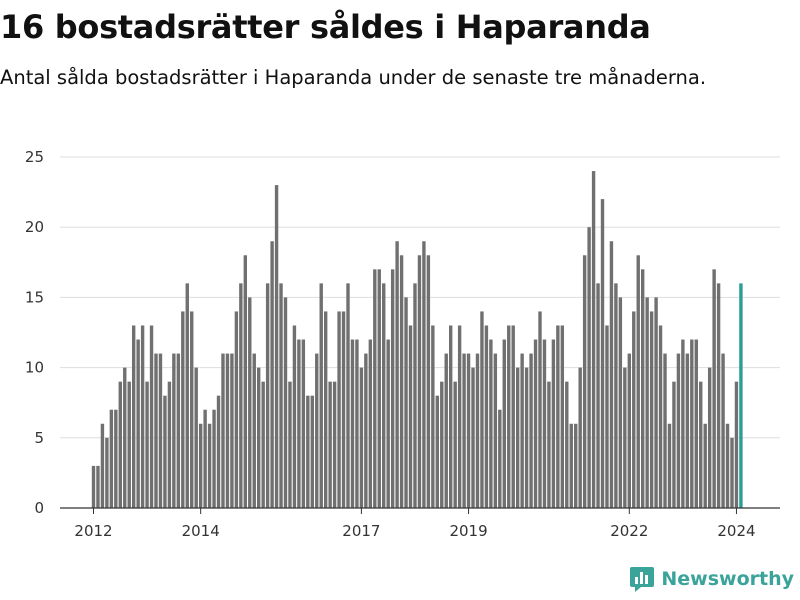 The height and width of the screenshot is (600, 800). What do you see at coordinates (39, 438) in the screenshot?
I see `y-tick-label: 5` at bounding box center [39, 438].